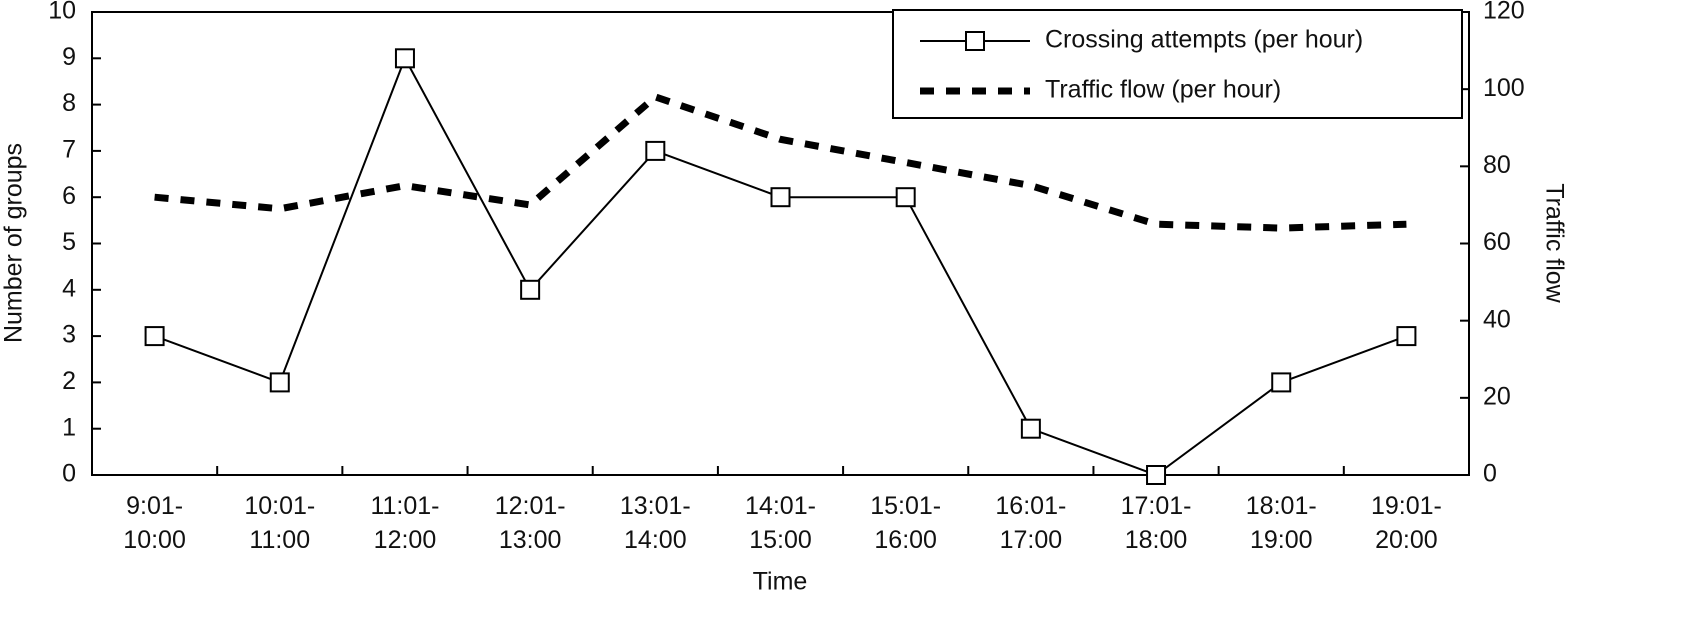 Image resolution: width=1687 pixels, height=640 pixels. I want to click on x-tick-label-line: 13:00, so click(530, 540).